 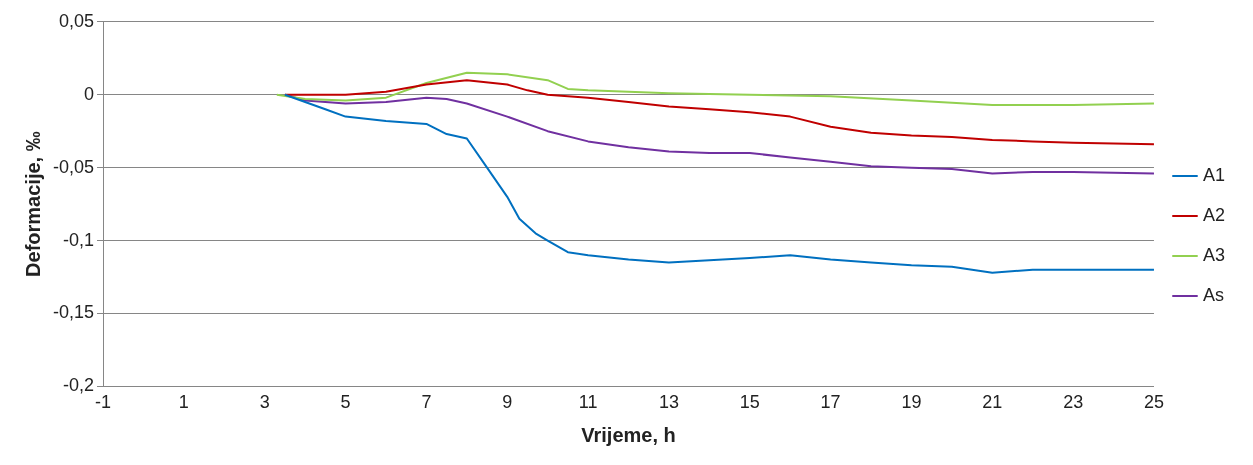 What do you see at coordinates (1214, 174) in the screenshot?
I see `legend-label: A1` at bounding box center [1214, 174].